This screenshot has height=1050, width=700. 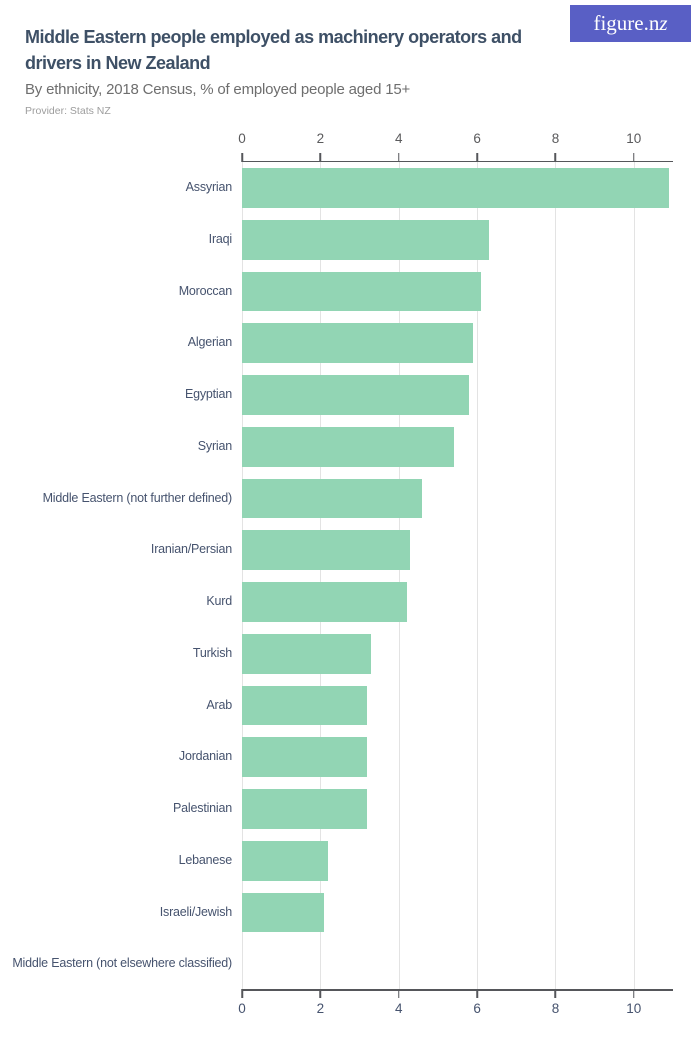 What do you see at coordinates (205, 756) in the screenshot?
I see `category-label: Jordanian` at bounding box center [205, 756].